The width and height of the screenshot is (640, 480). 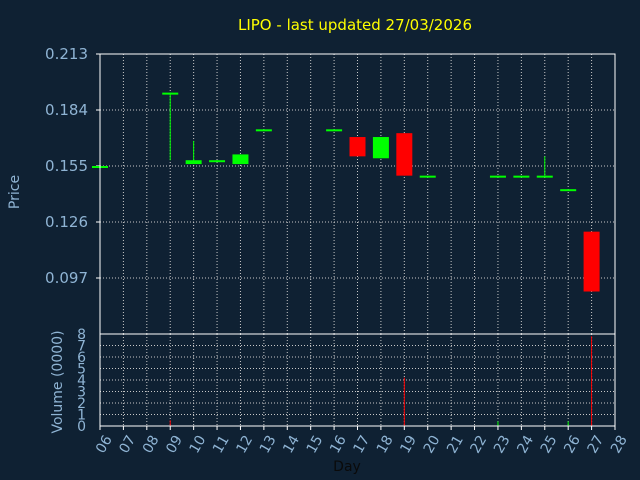 I want to click on day-tick-label: 23, so click(x=502, y=444).